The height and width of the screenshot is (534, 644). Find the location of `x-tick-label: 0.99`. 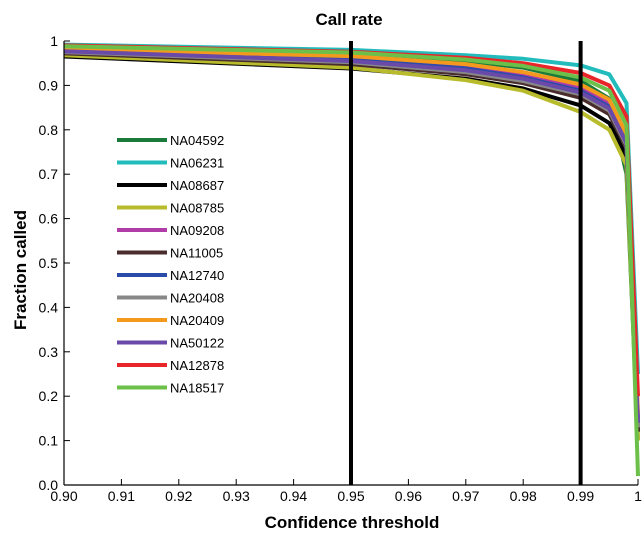

x-tick-label: 0.99 is located at coordinates (580, 496).